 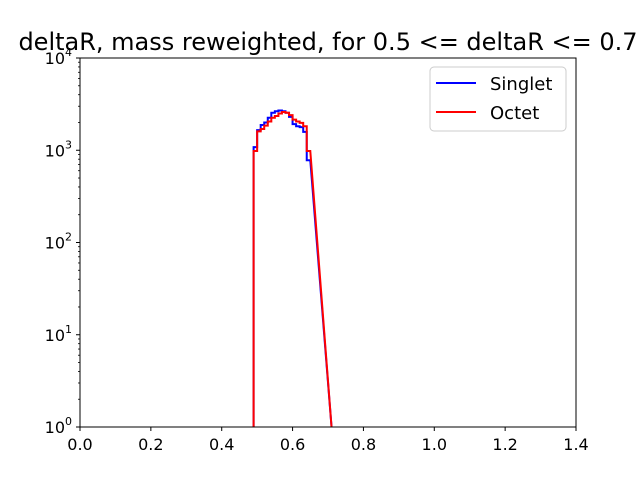 What do you see at coordinates (363, 444) in the screenshot?
I see `x-tick-label: 0.8` at bounding box center [363, 444].